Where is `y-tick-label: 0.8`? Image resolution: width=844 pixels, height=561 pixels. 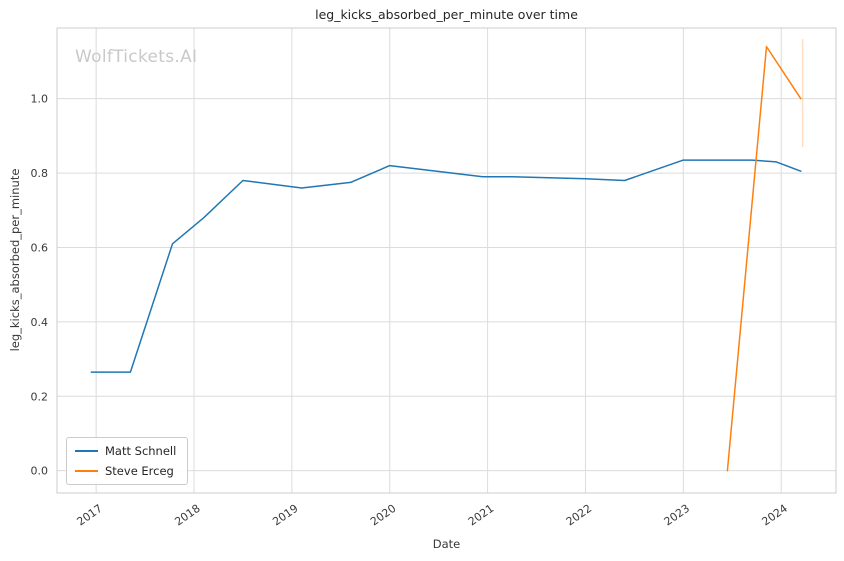 y-tick-label: 0.8 is located at coordinates (40, 173).